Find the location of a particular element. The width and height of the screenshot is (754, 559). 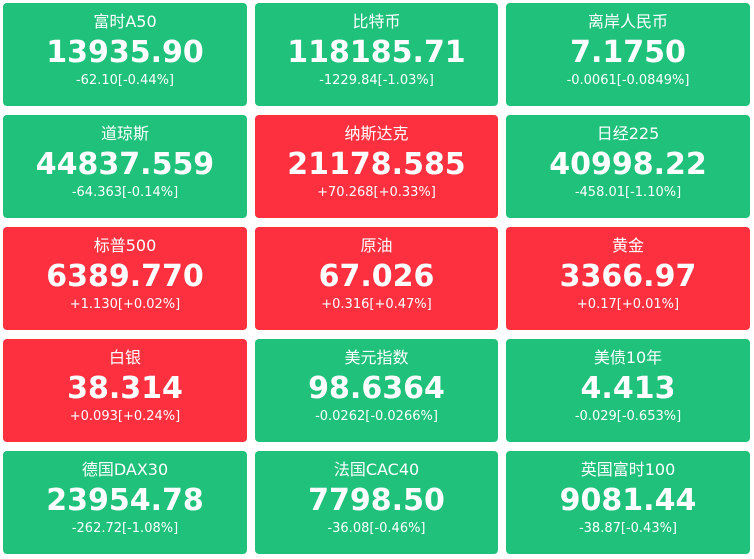

quote-price: 98.6364 is located at coordinates (376, 388).